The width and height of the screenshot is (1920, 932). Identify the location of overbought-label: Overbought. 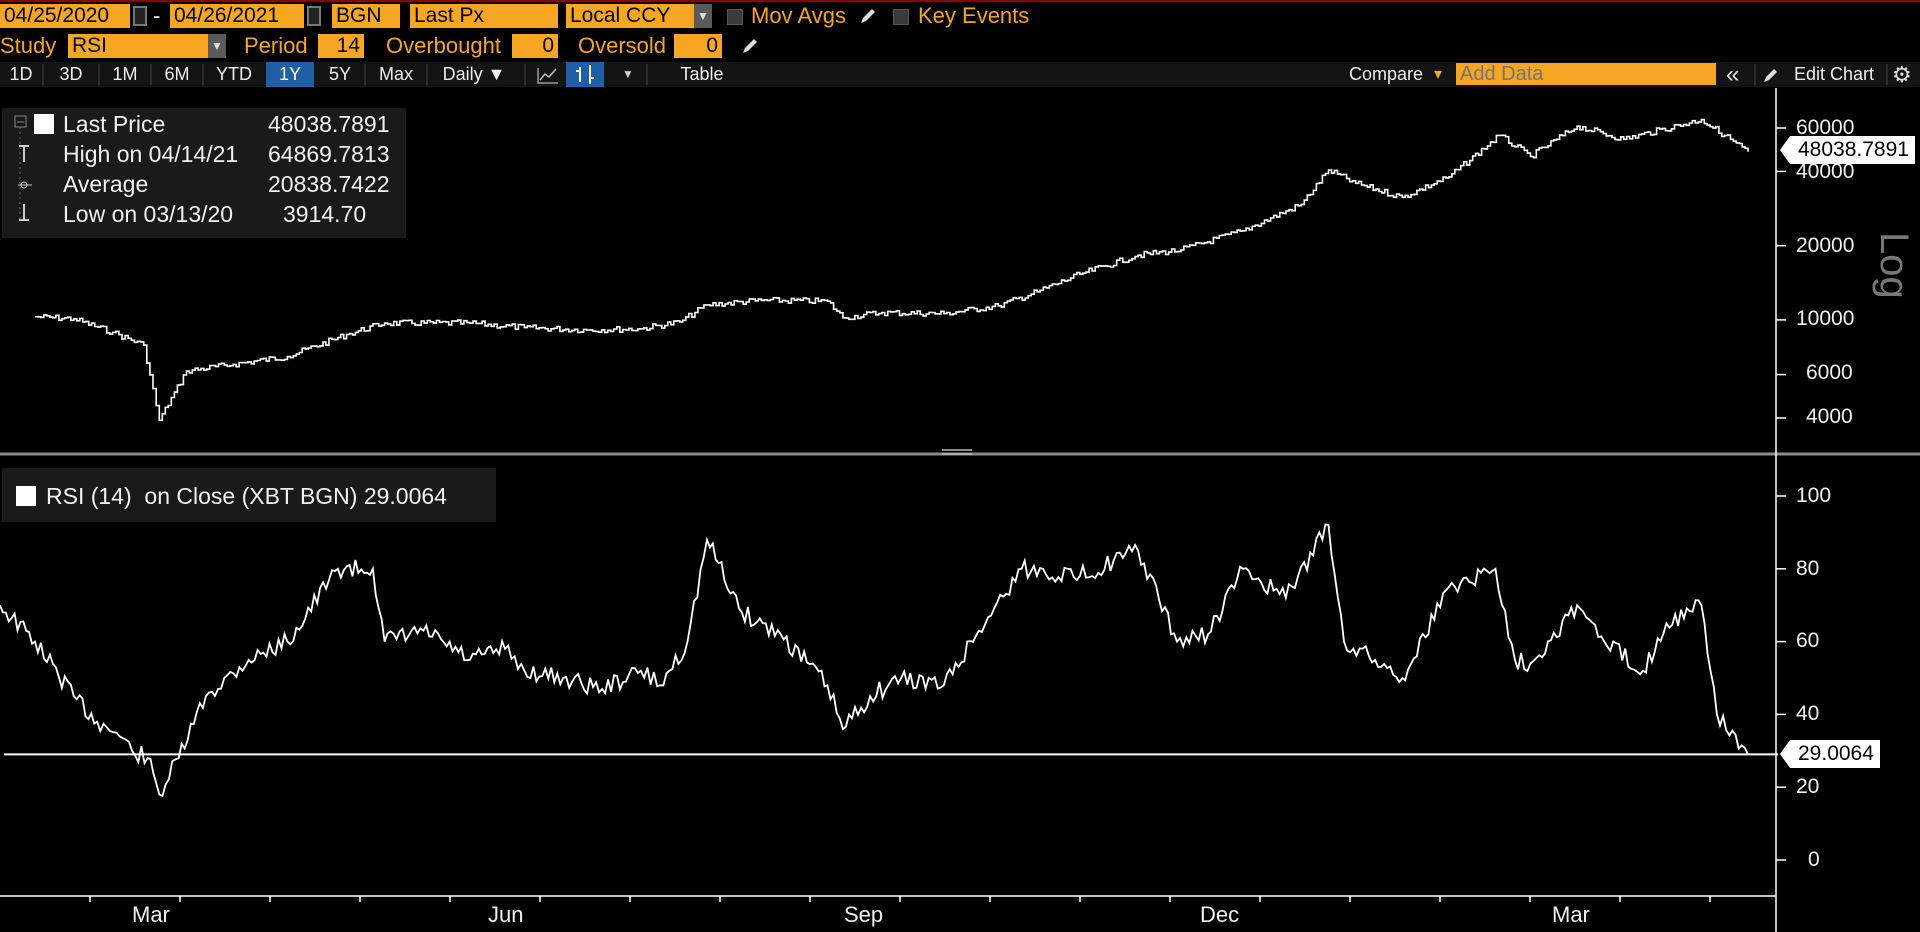
(443, 45).